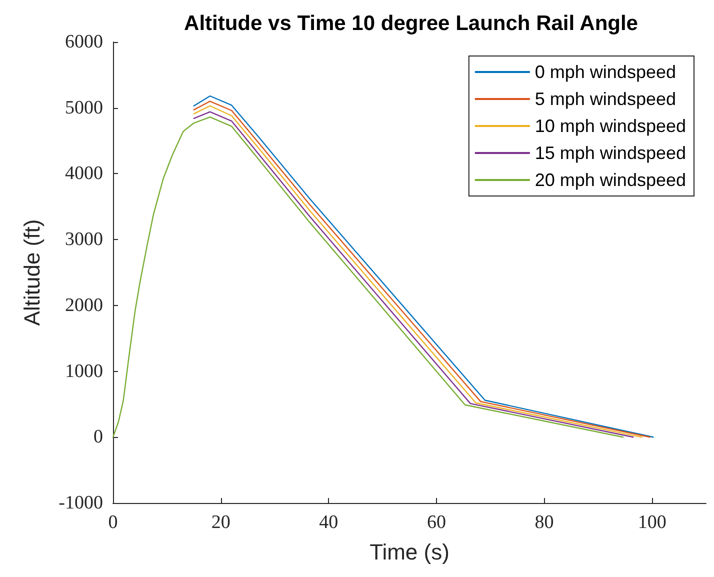  Describe the element at coordinates (84, 107) in the screenshot. I see `y-tick-label: 5000` at that location.